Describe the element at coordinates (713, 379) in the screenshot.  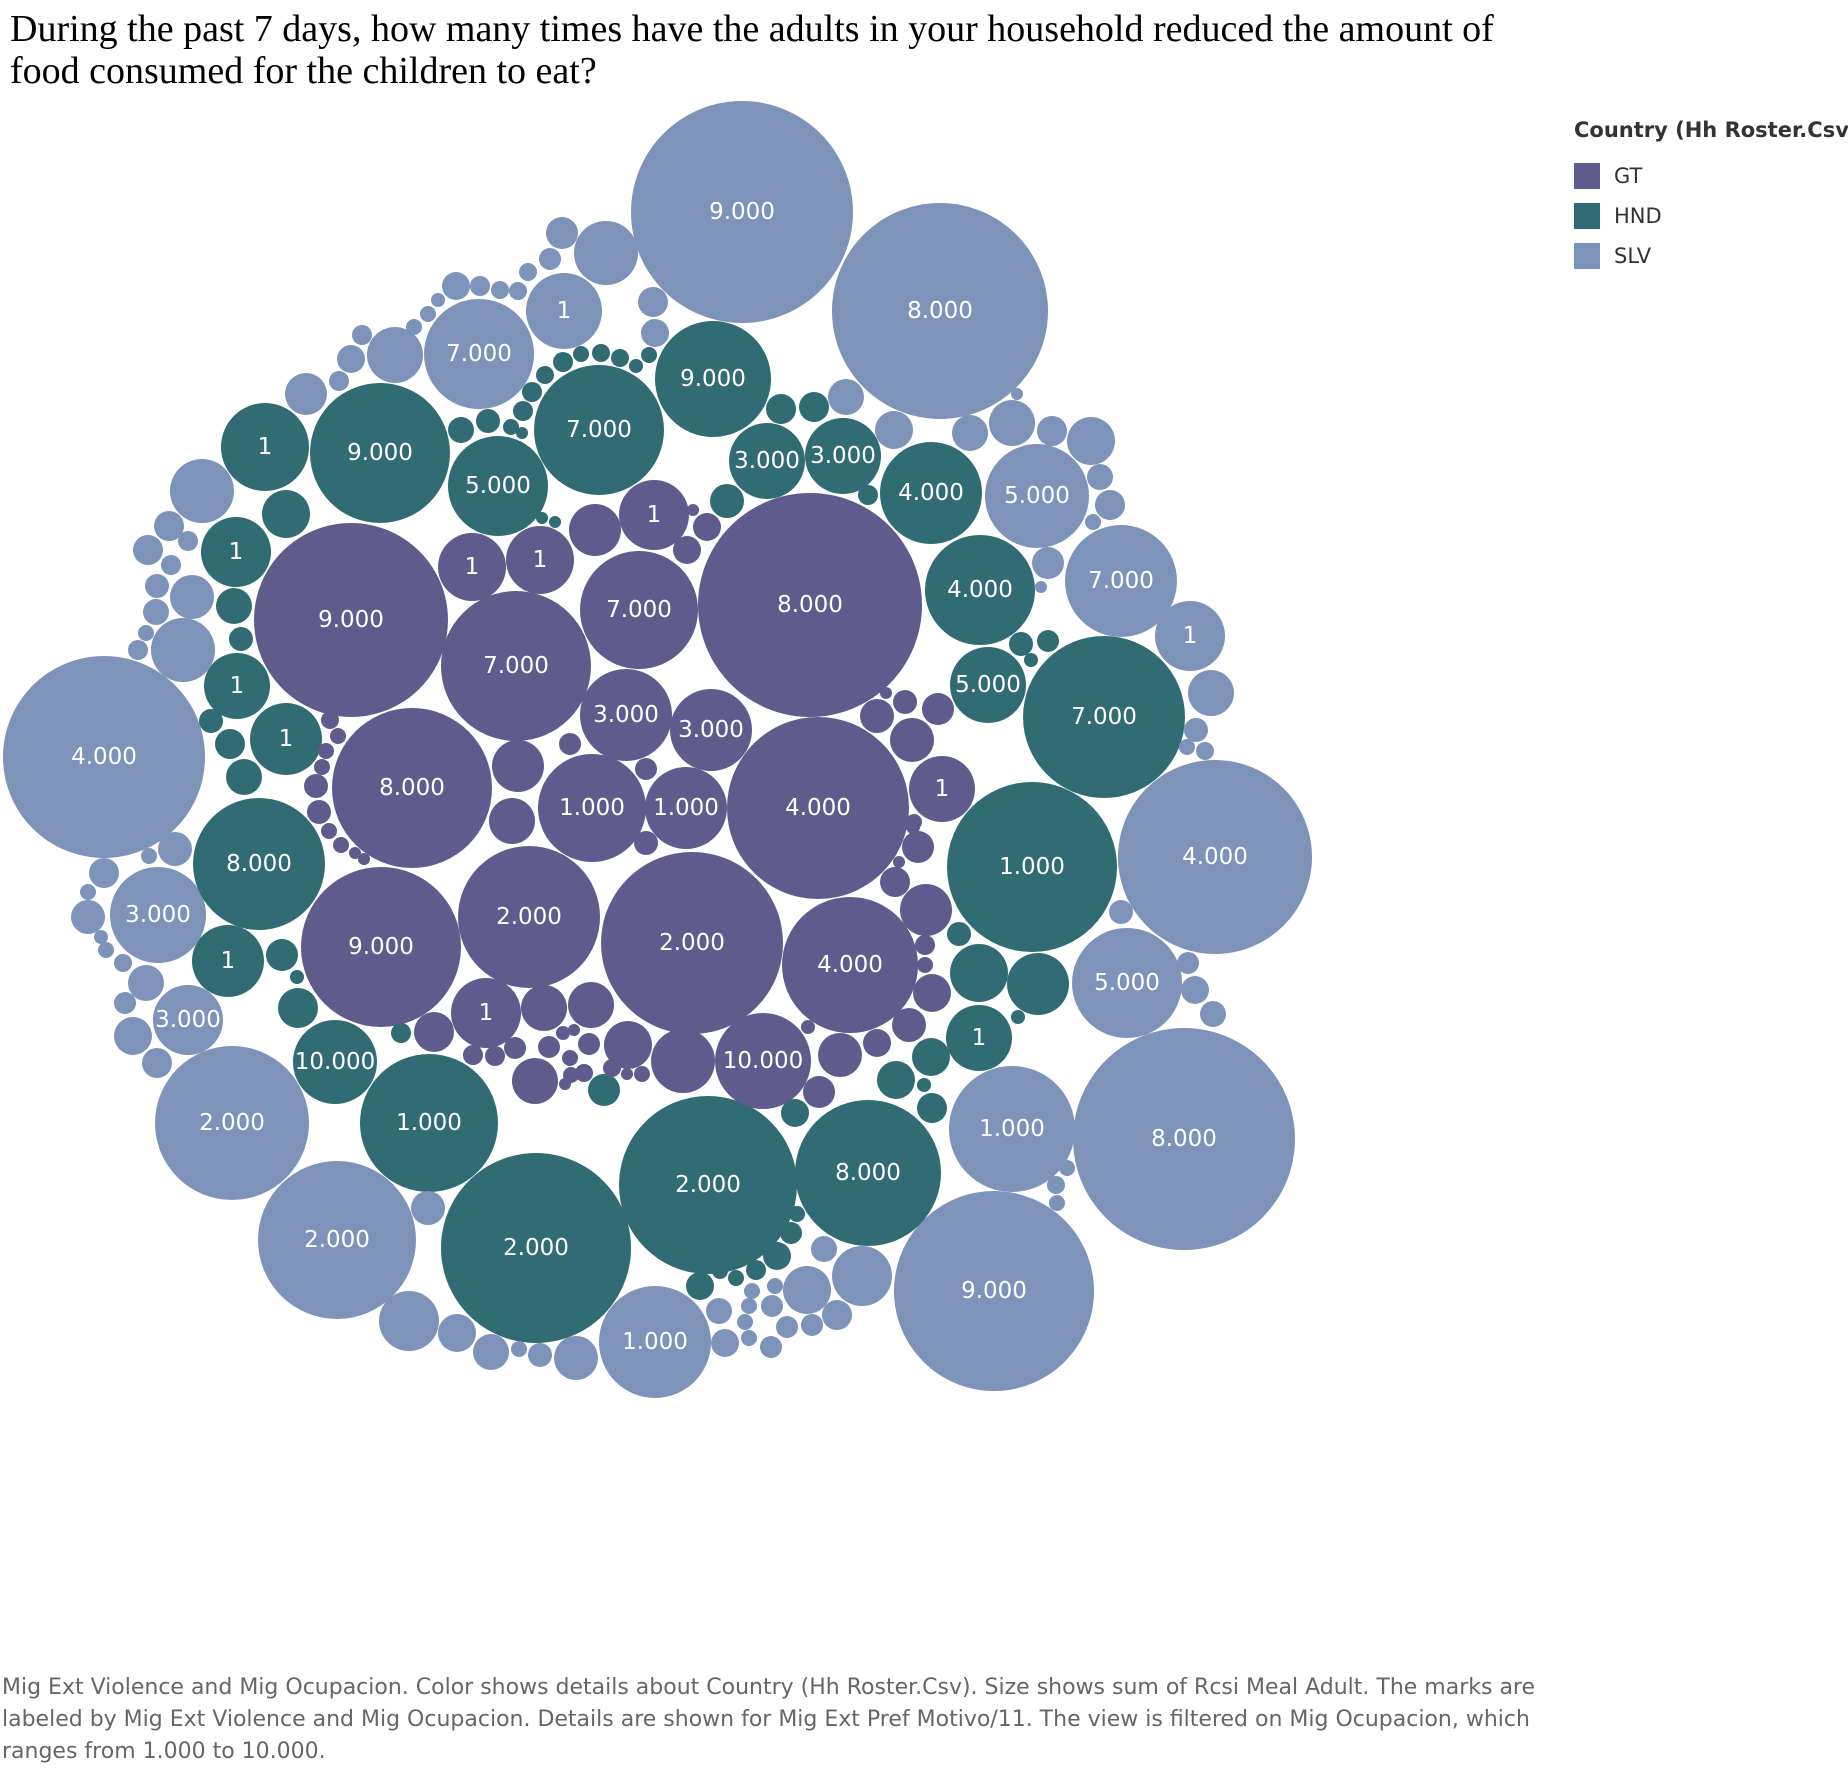
I see `bubble-hnd: 9.000` at that location.